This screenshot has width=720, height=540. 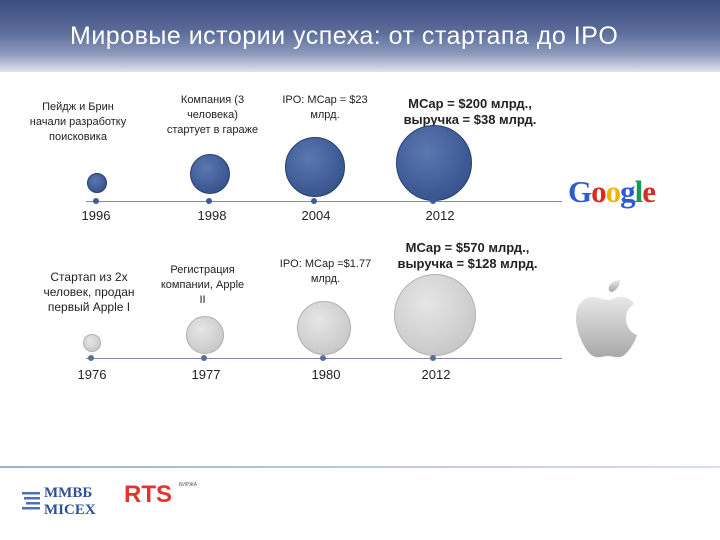 What do you see at coordinates (68, 493) in the screenshot?
I see `micex-logo-line1: ММВБ` at bounding box center [68, 493].